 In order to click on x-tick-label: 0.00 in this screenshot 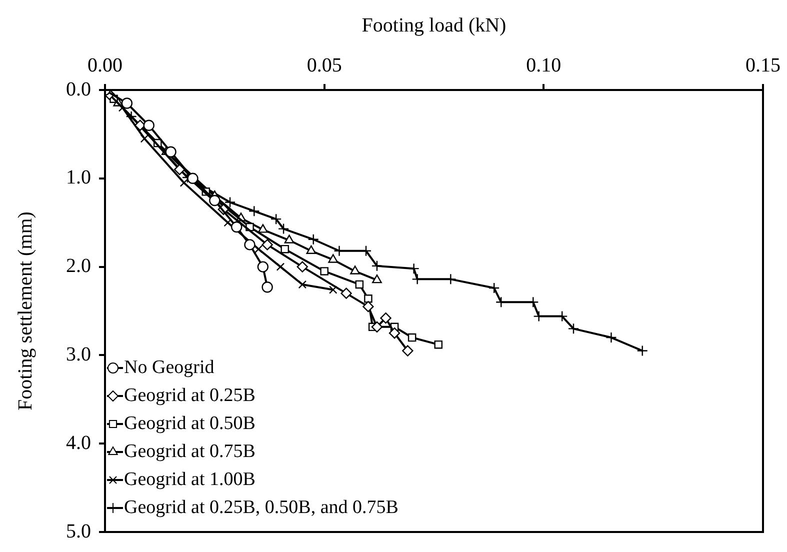, I will do `click(105, 65)`.